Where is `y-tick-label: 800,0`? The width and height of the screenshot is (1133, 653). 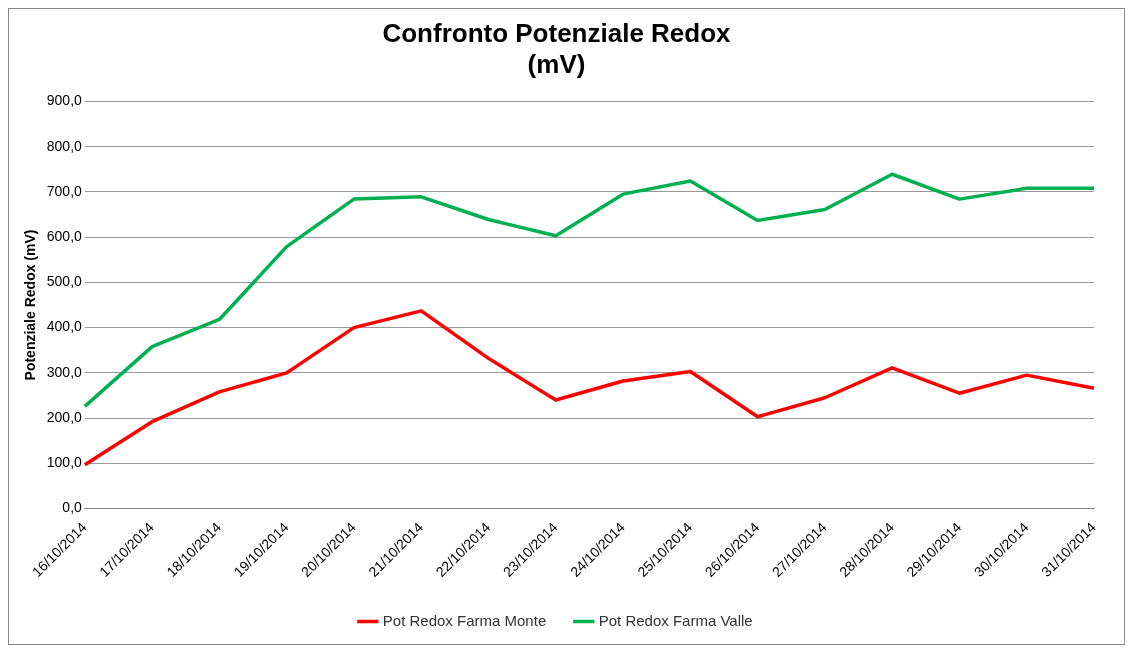
y-tick-label: 800,0 is located at coordinates (64, 145).